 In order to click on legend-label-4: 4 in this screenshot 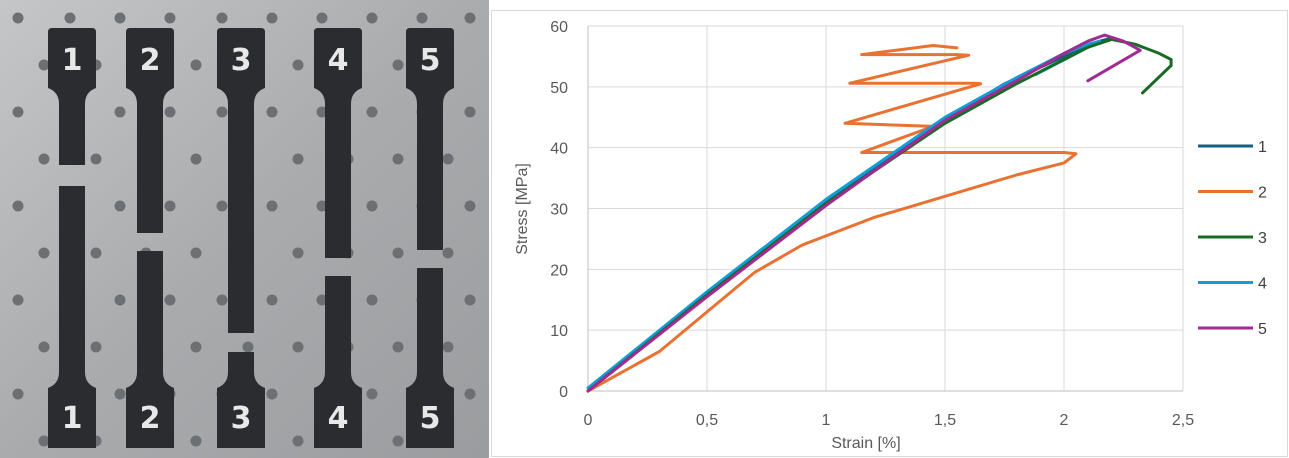, I will do `click(1262, 284)`.